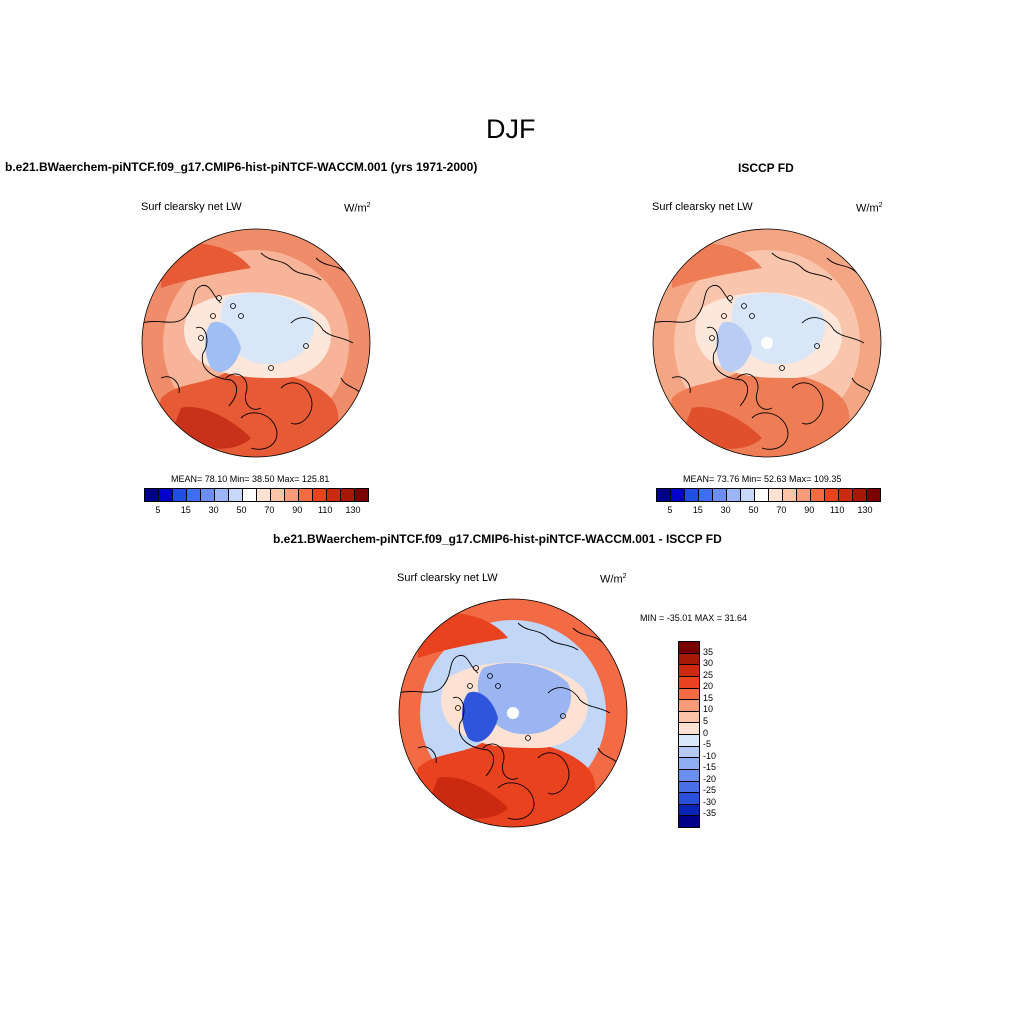 Image resolution: width=1024 pixels, height=1024 pixels. What do you see at coordinates (256, 343) in the screenshot?
I see `model-polar-map` at bounding box center [256, 343].